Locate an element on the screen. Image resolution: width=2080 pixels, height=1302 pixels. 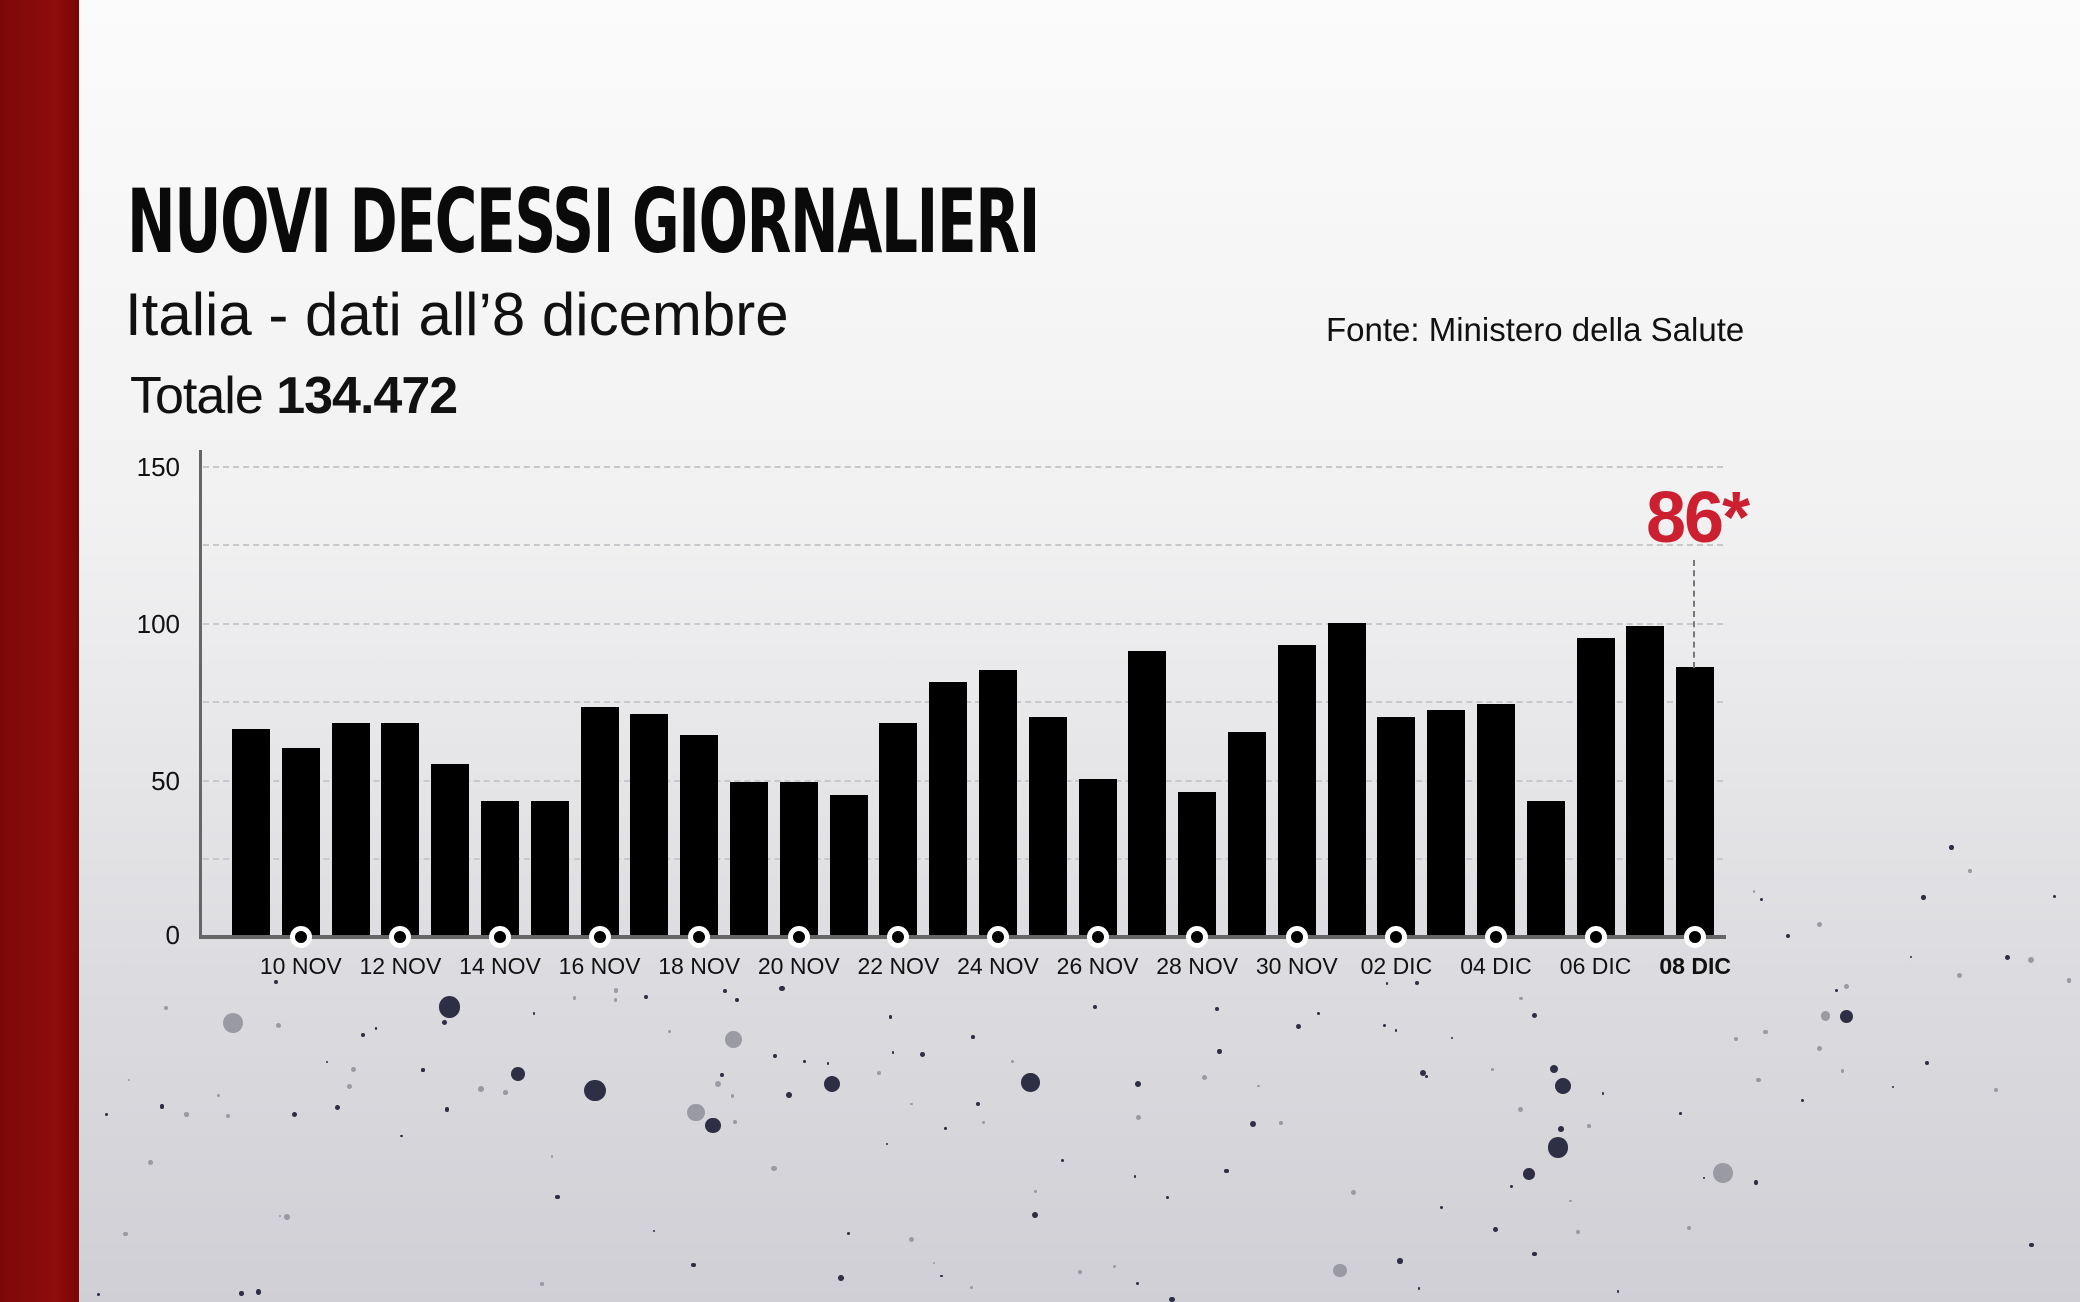
x-tick-label: 28 NOV is located at coordinates (1197, 966).